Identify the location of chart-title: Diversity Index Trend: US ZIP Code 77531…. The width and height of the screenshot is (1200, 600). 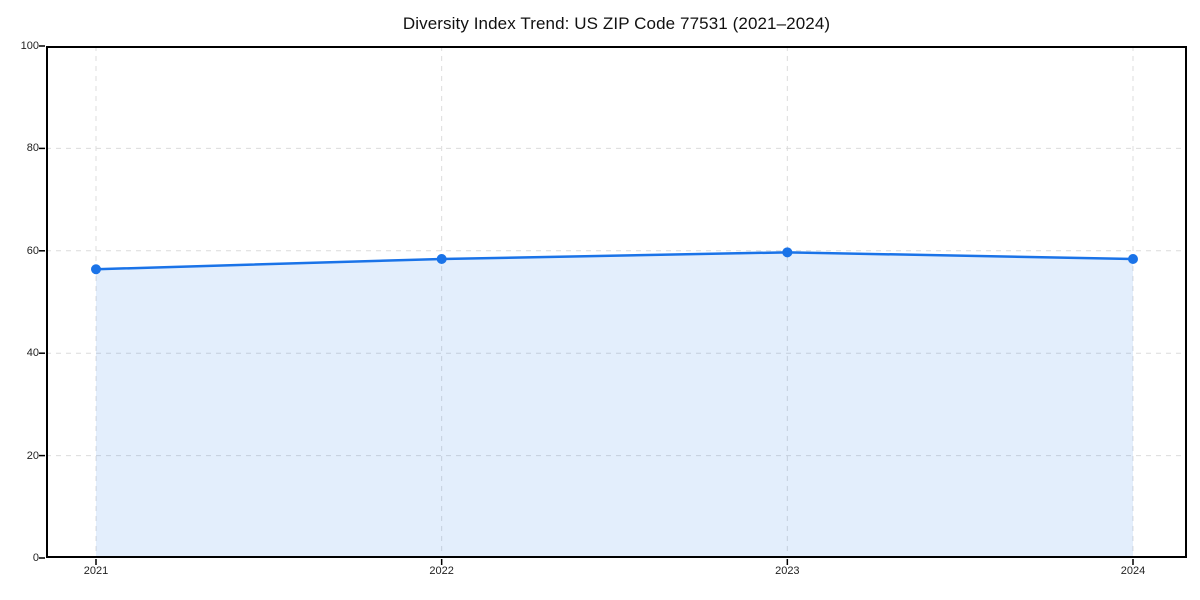
(616, 23).